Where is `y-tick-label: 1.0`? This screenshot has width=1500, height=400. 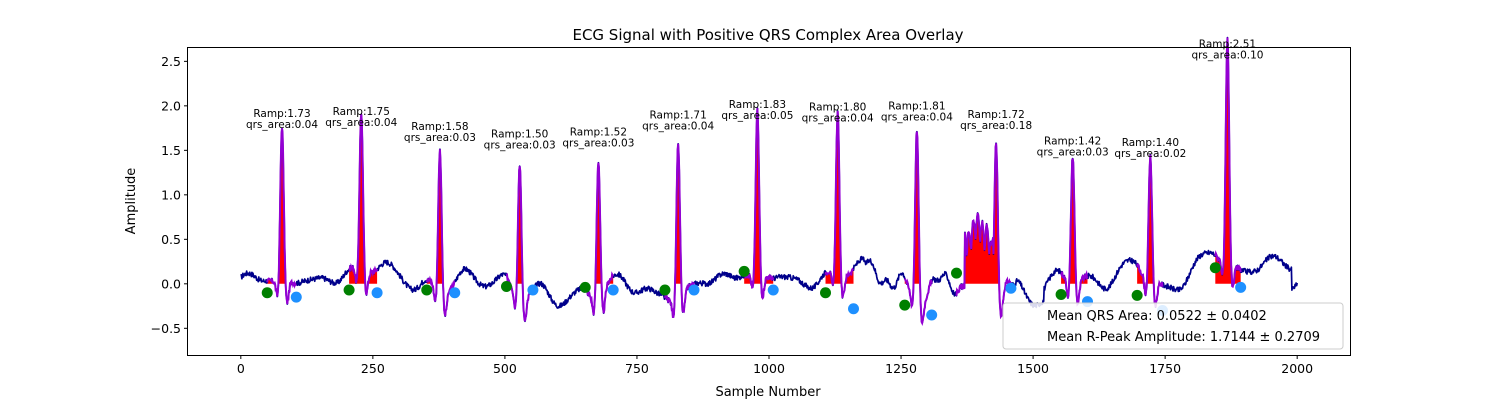
y-tick-label: 1.0 is located at coordinates (171, 194).